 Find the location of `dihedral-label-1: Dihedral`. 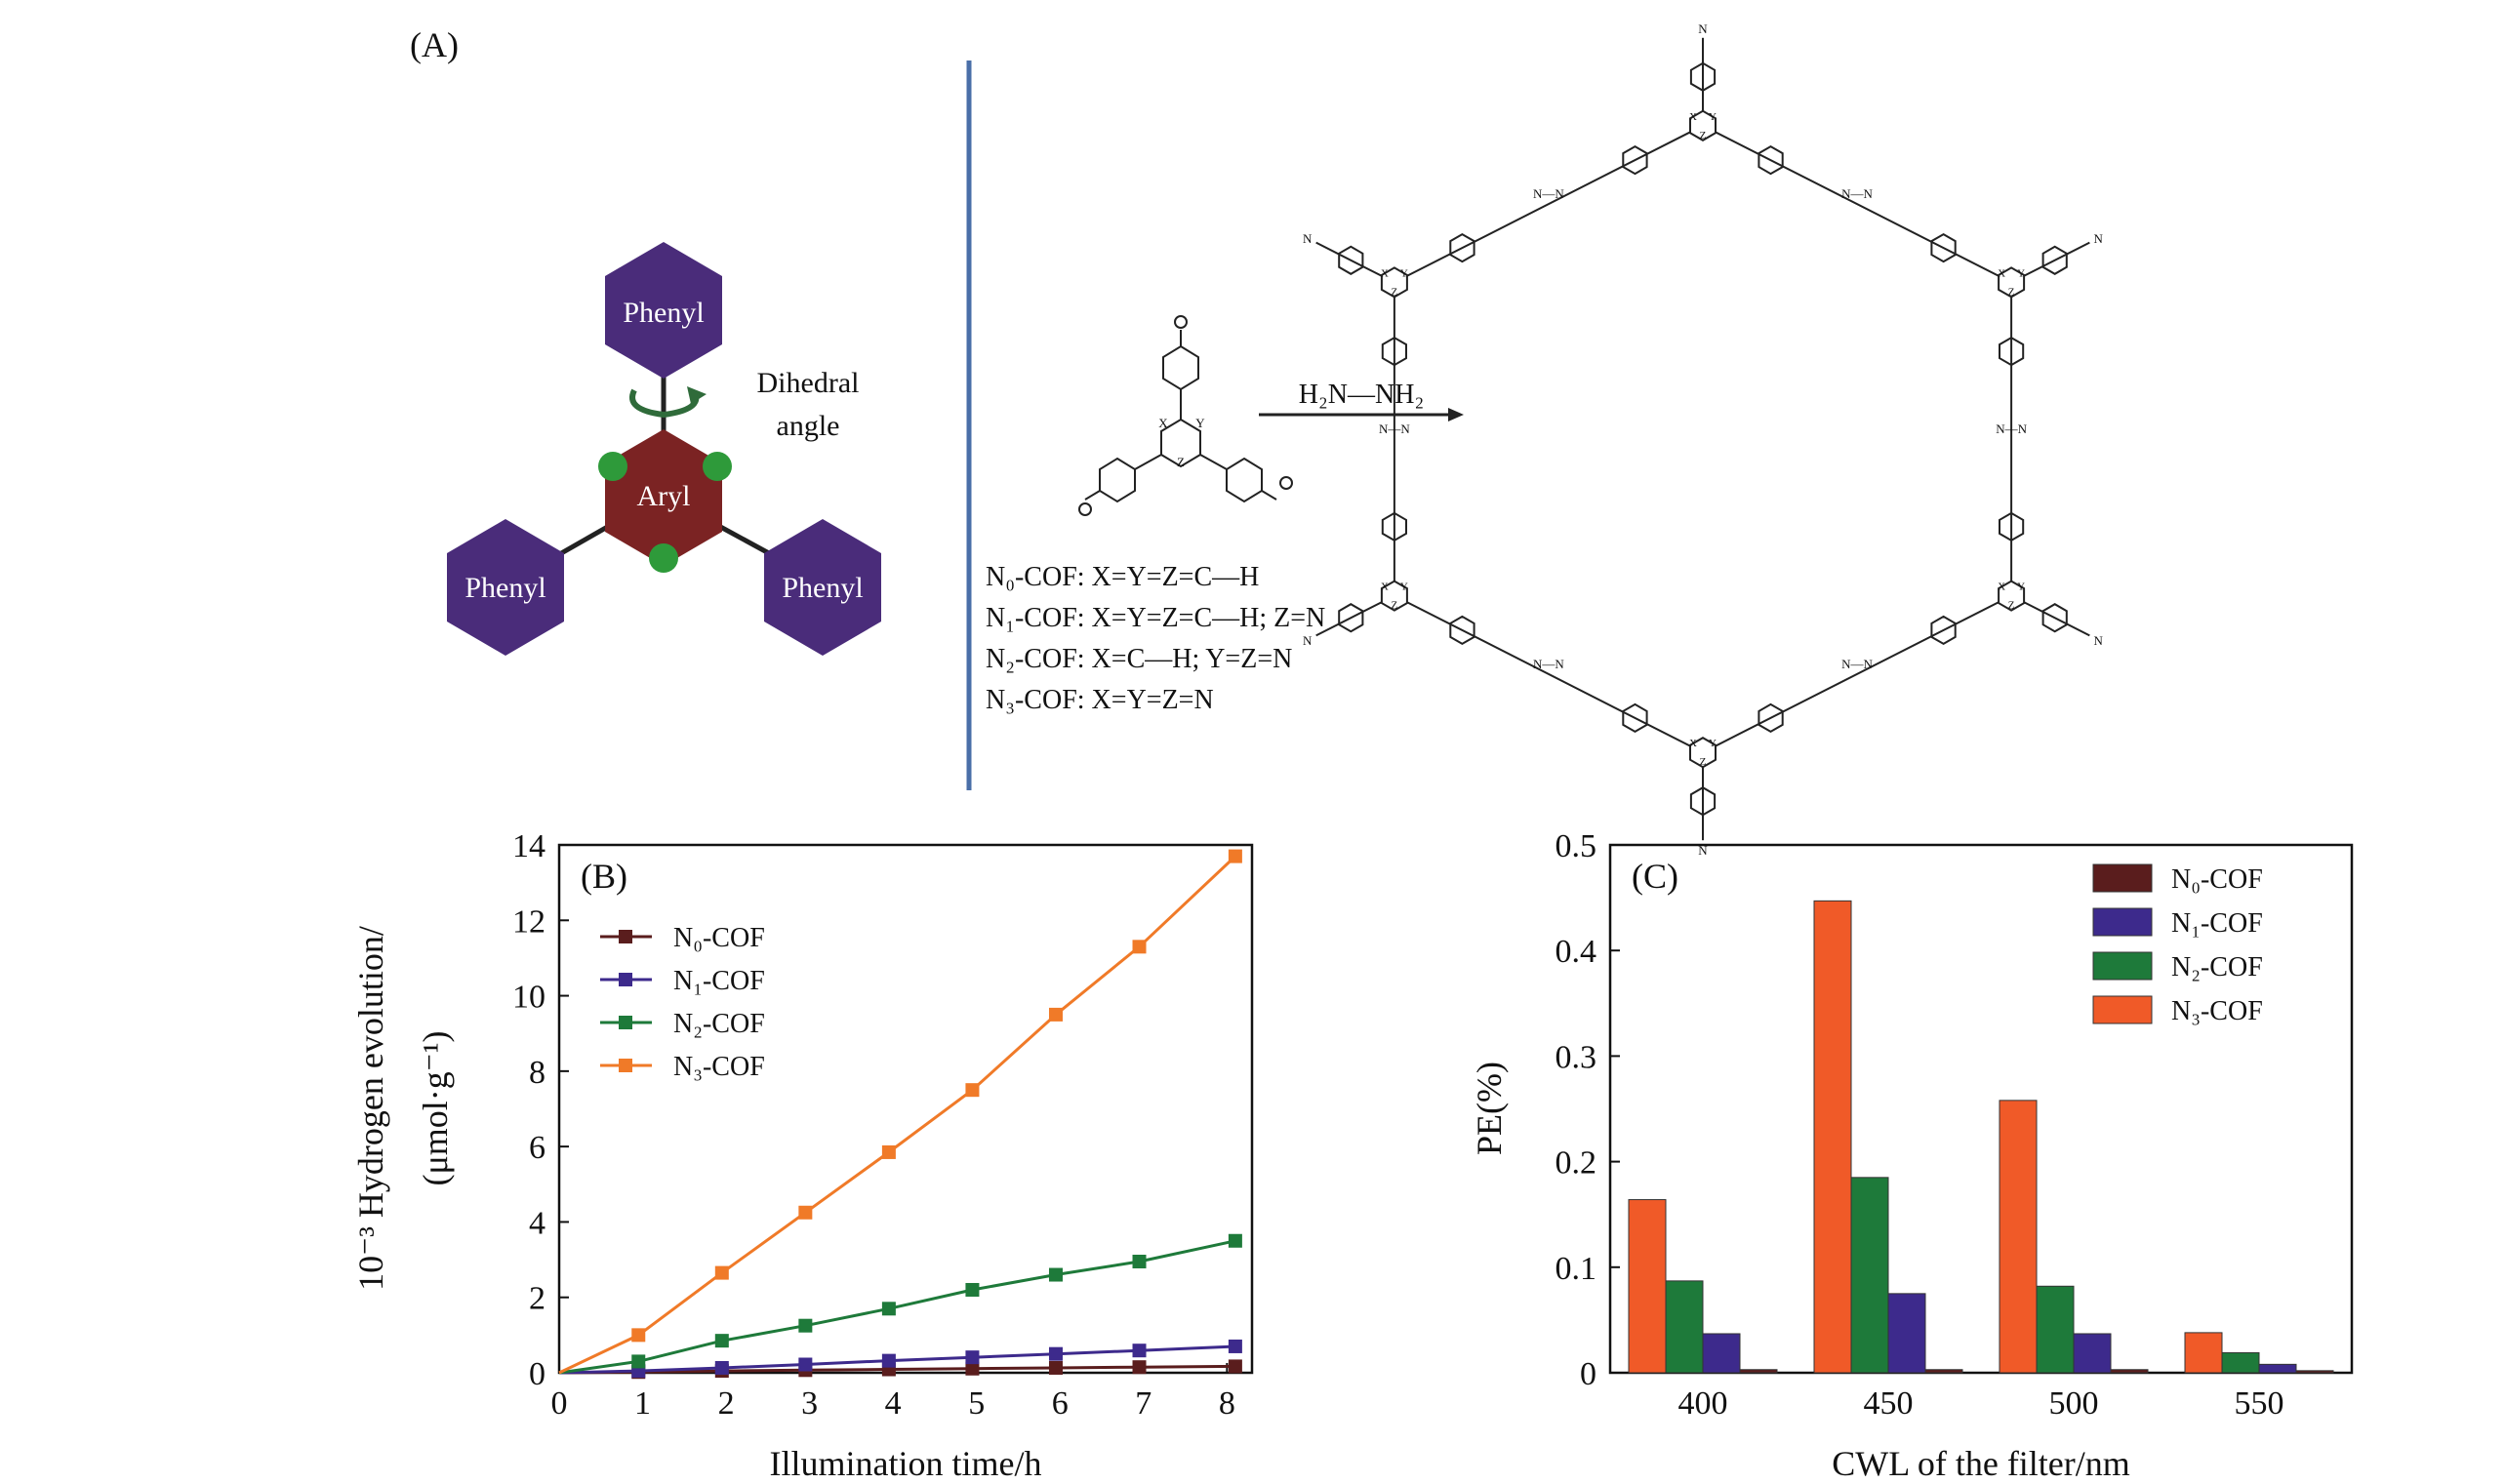

dihedral-label-1: Dihedral is located at coordinates (808, 383).